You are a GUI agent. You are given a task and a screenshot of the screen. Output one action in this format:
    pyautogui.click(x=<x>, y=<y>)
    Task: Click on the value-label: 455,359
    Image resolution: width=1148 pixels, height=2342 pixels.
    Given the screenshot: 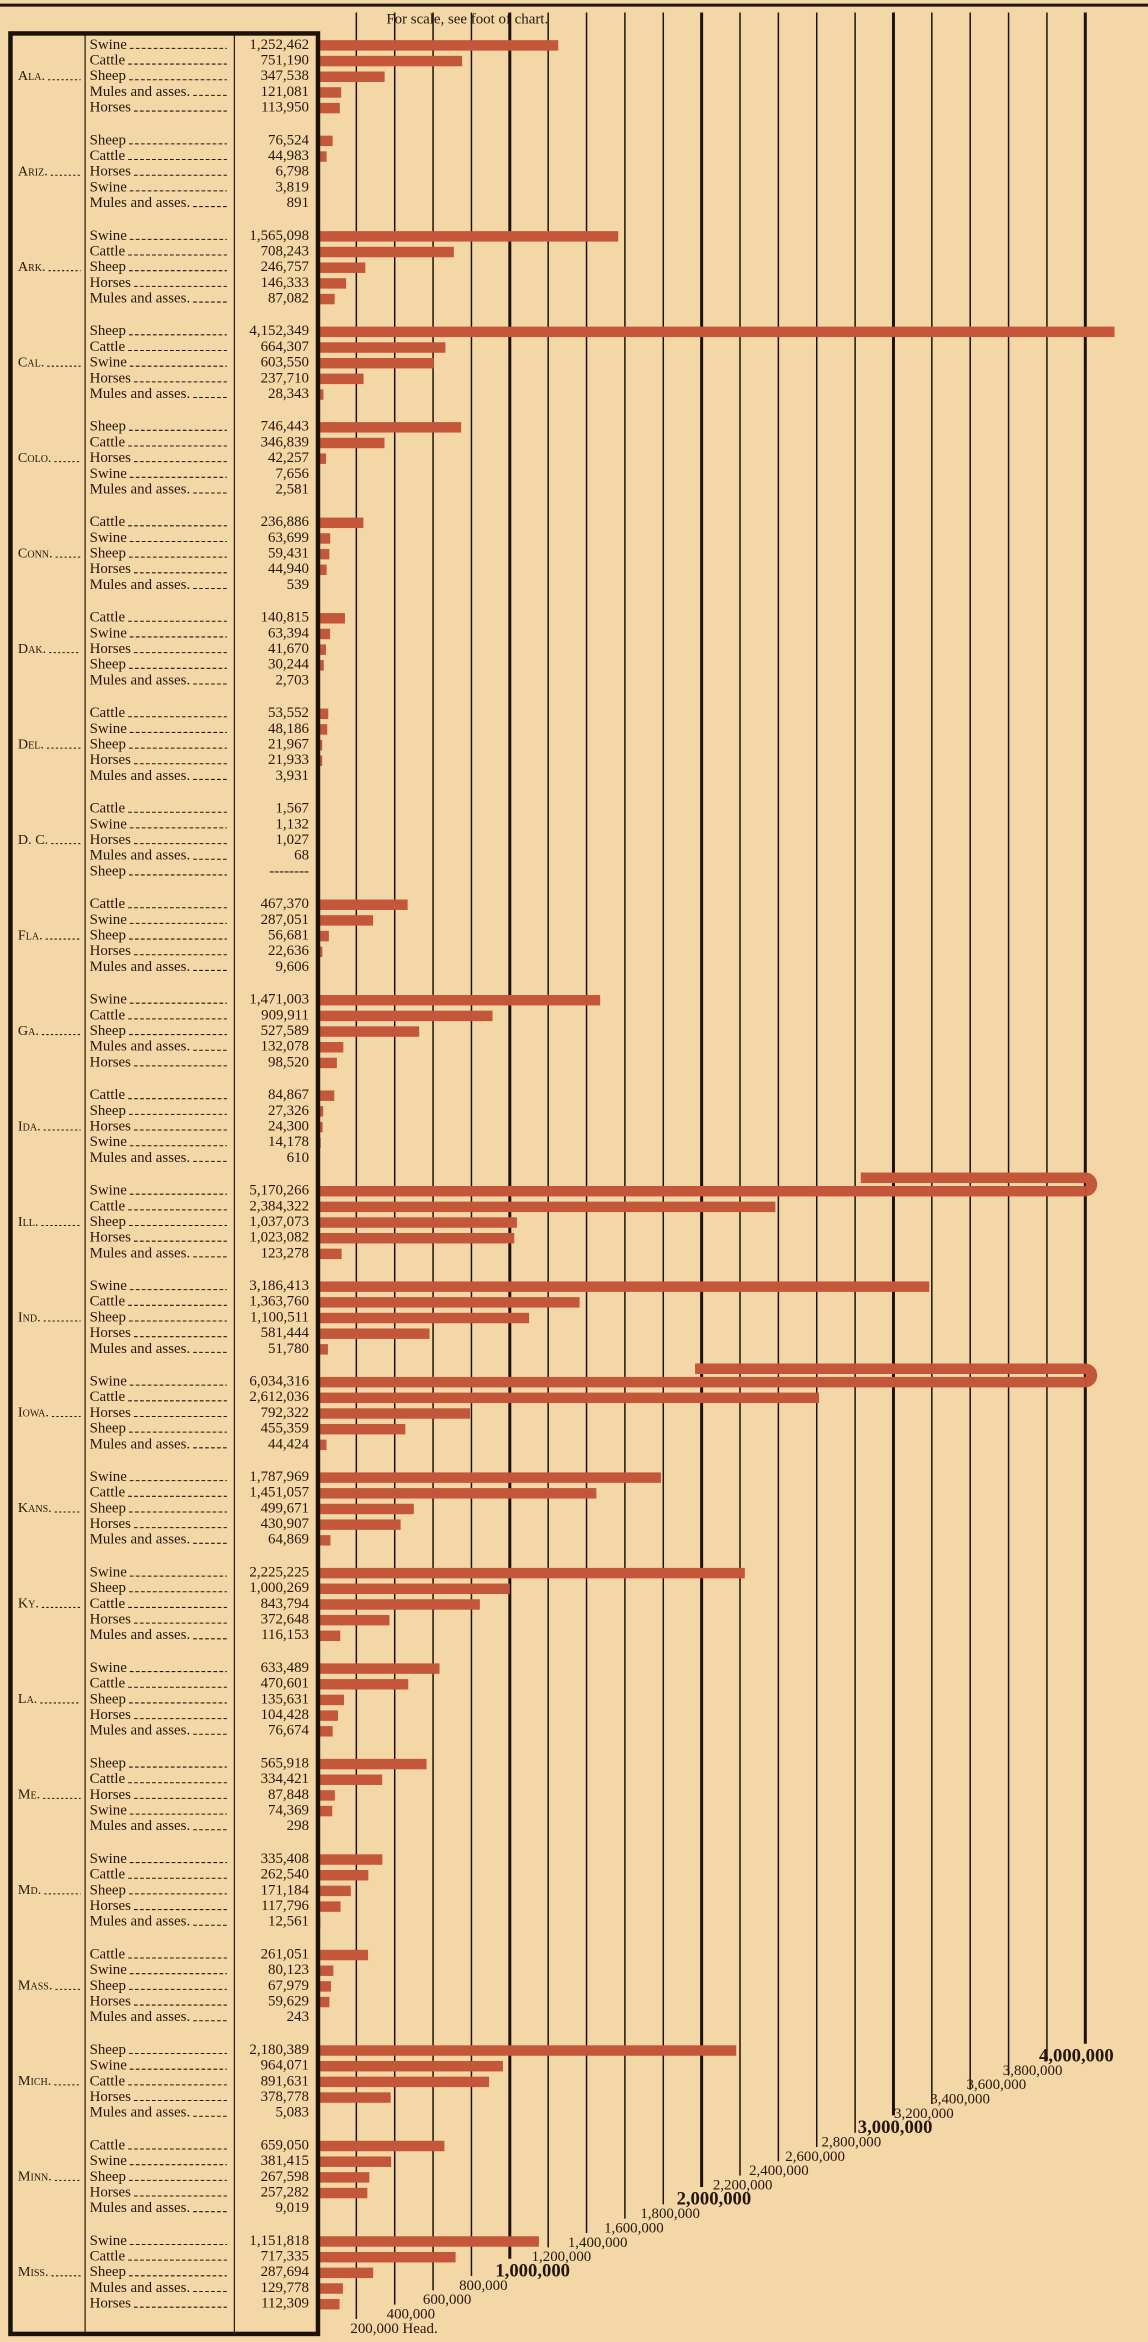 What is the action you would take?
    pyautogui.click(x=285, y=1429)
    